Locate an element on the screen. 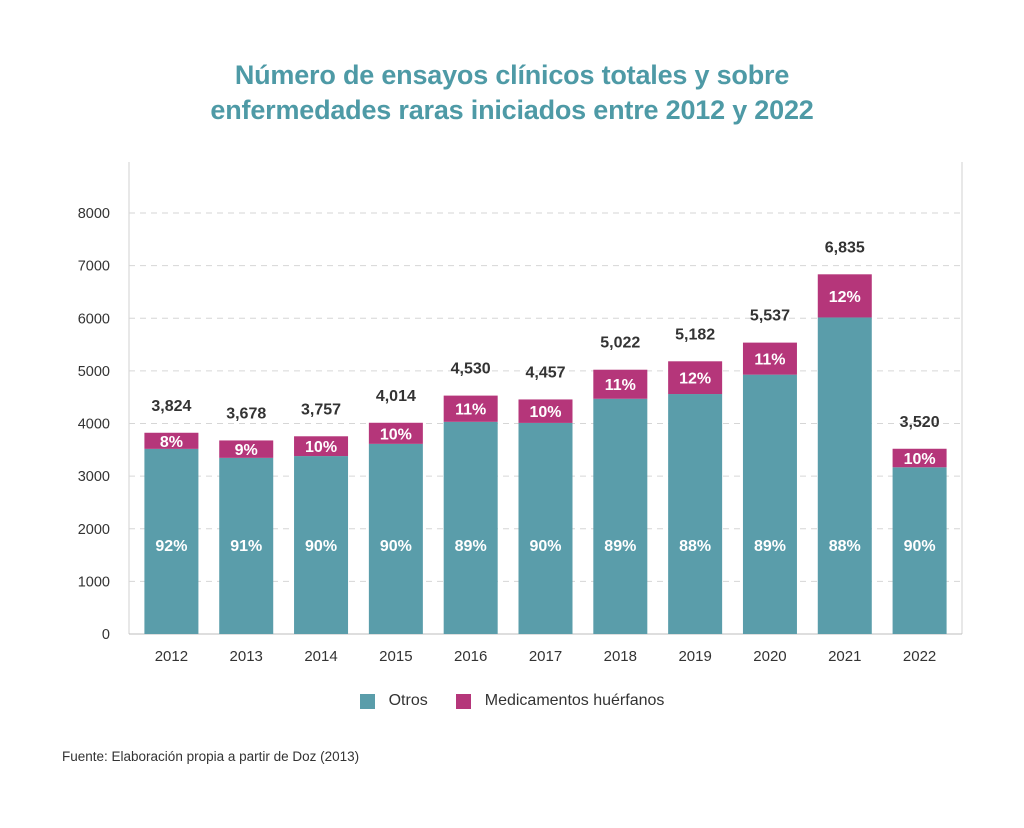 The image size is (1024, 828). bar-otros-2014 is located at coordinates (321, 545).